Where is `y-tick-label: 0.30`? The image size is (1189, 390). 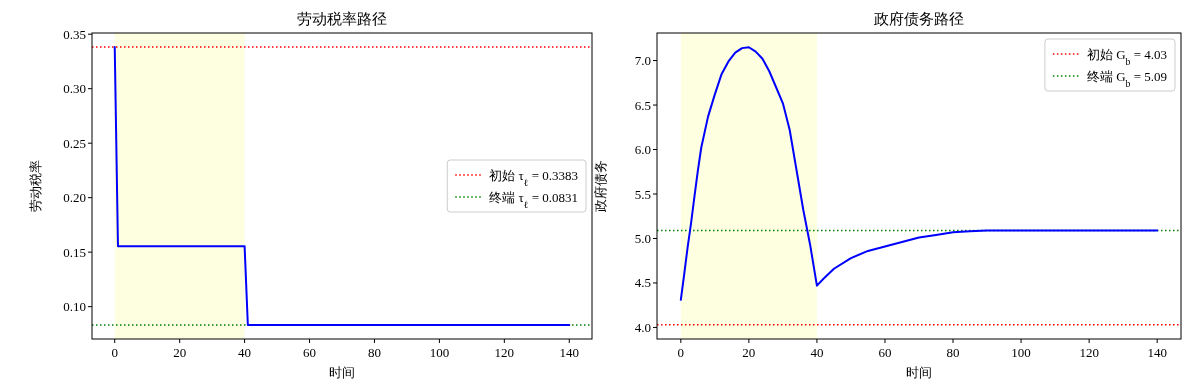
y-tick-label: 0.30 is located at coordinates (74, 89).